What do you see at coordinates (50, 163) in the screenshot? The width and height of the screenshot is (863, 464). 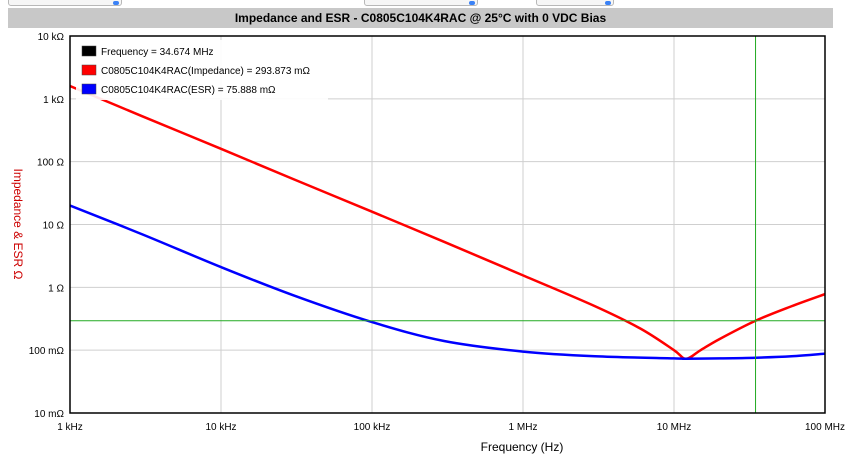 I see `y-tick-label: 100 Ω` at bounding box center [50, 163].